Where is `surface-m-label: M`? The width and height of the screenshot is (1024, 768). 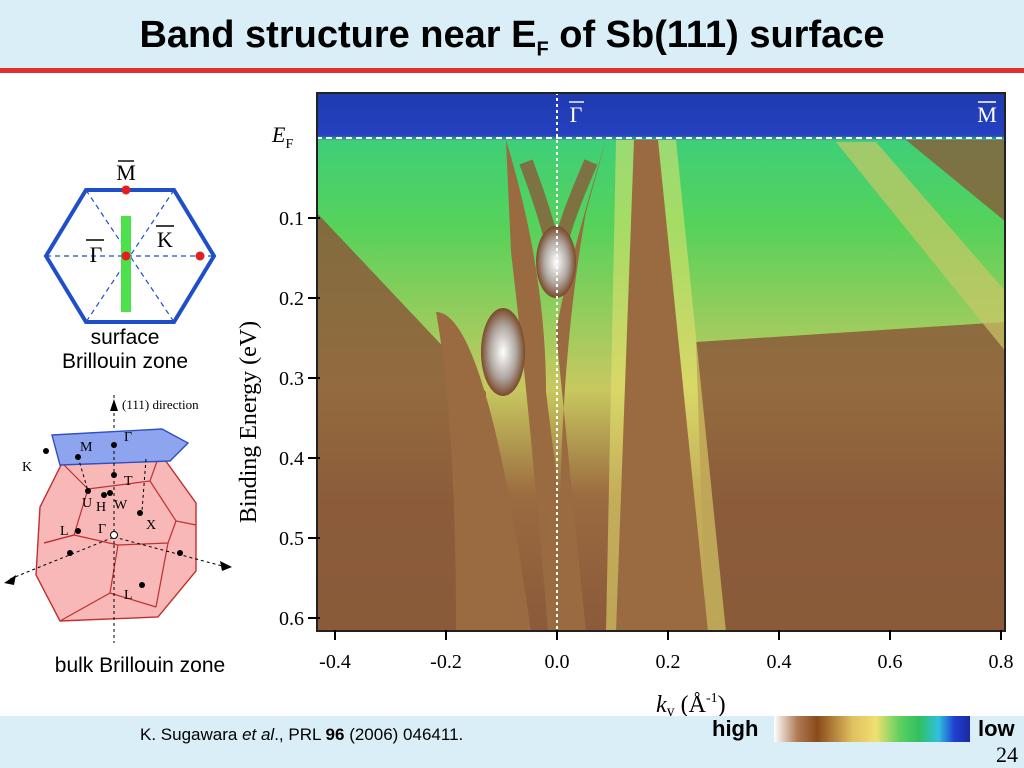 surface-m-label: M is located at coordinates (126, 172).